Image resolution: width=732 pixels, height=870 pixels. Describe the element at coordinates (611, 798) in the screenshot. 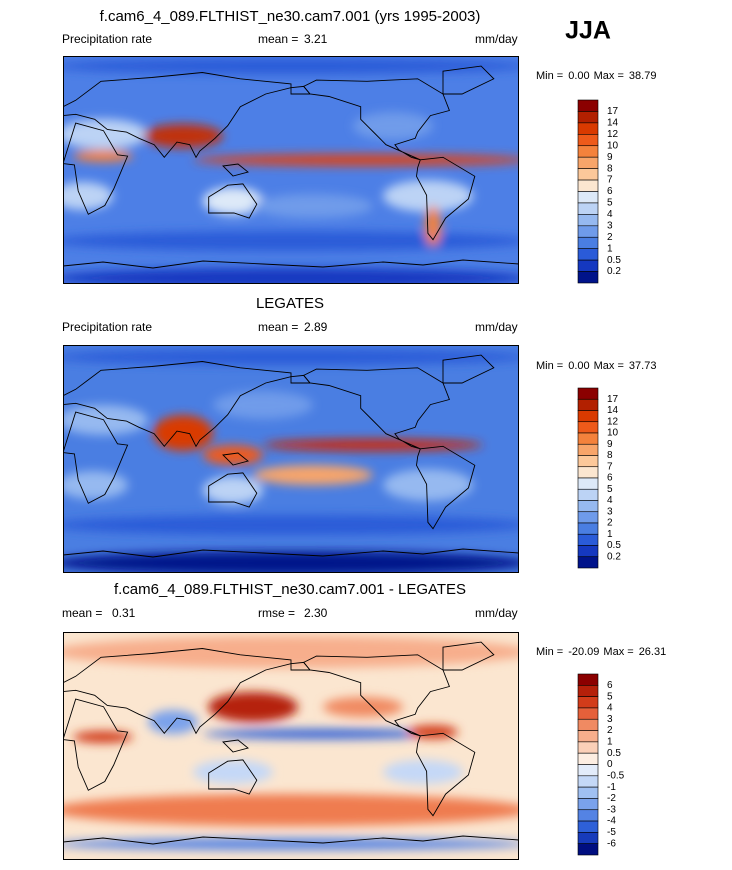

I see `colorbar-label: -2` at that location.